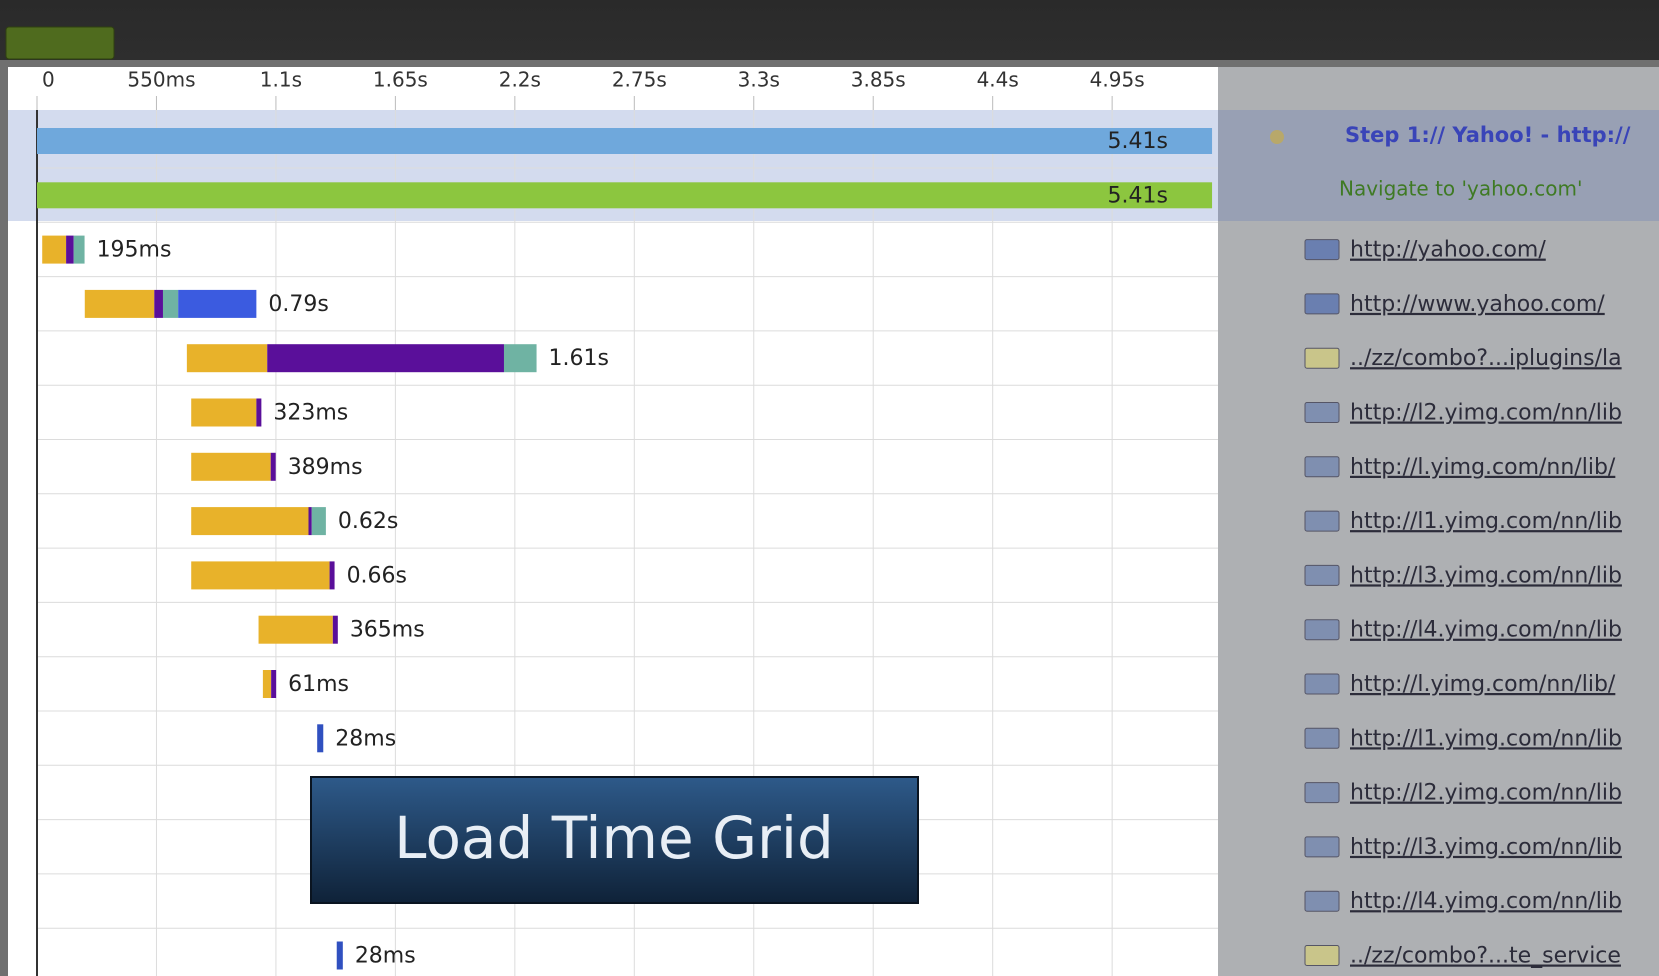 The image size is (1659, 976). Describe the element at coordinates (520, 80) in the screenshot. I see `tick-label: 2.2s` at that location.